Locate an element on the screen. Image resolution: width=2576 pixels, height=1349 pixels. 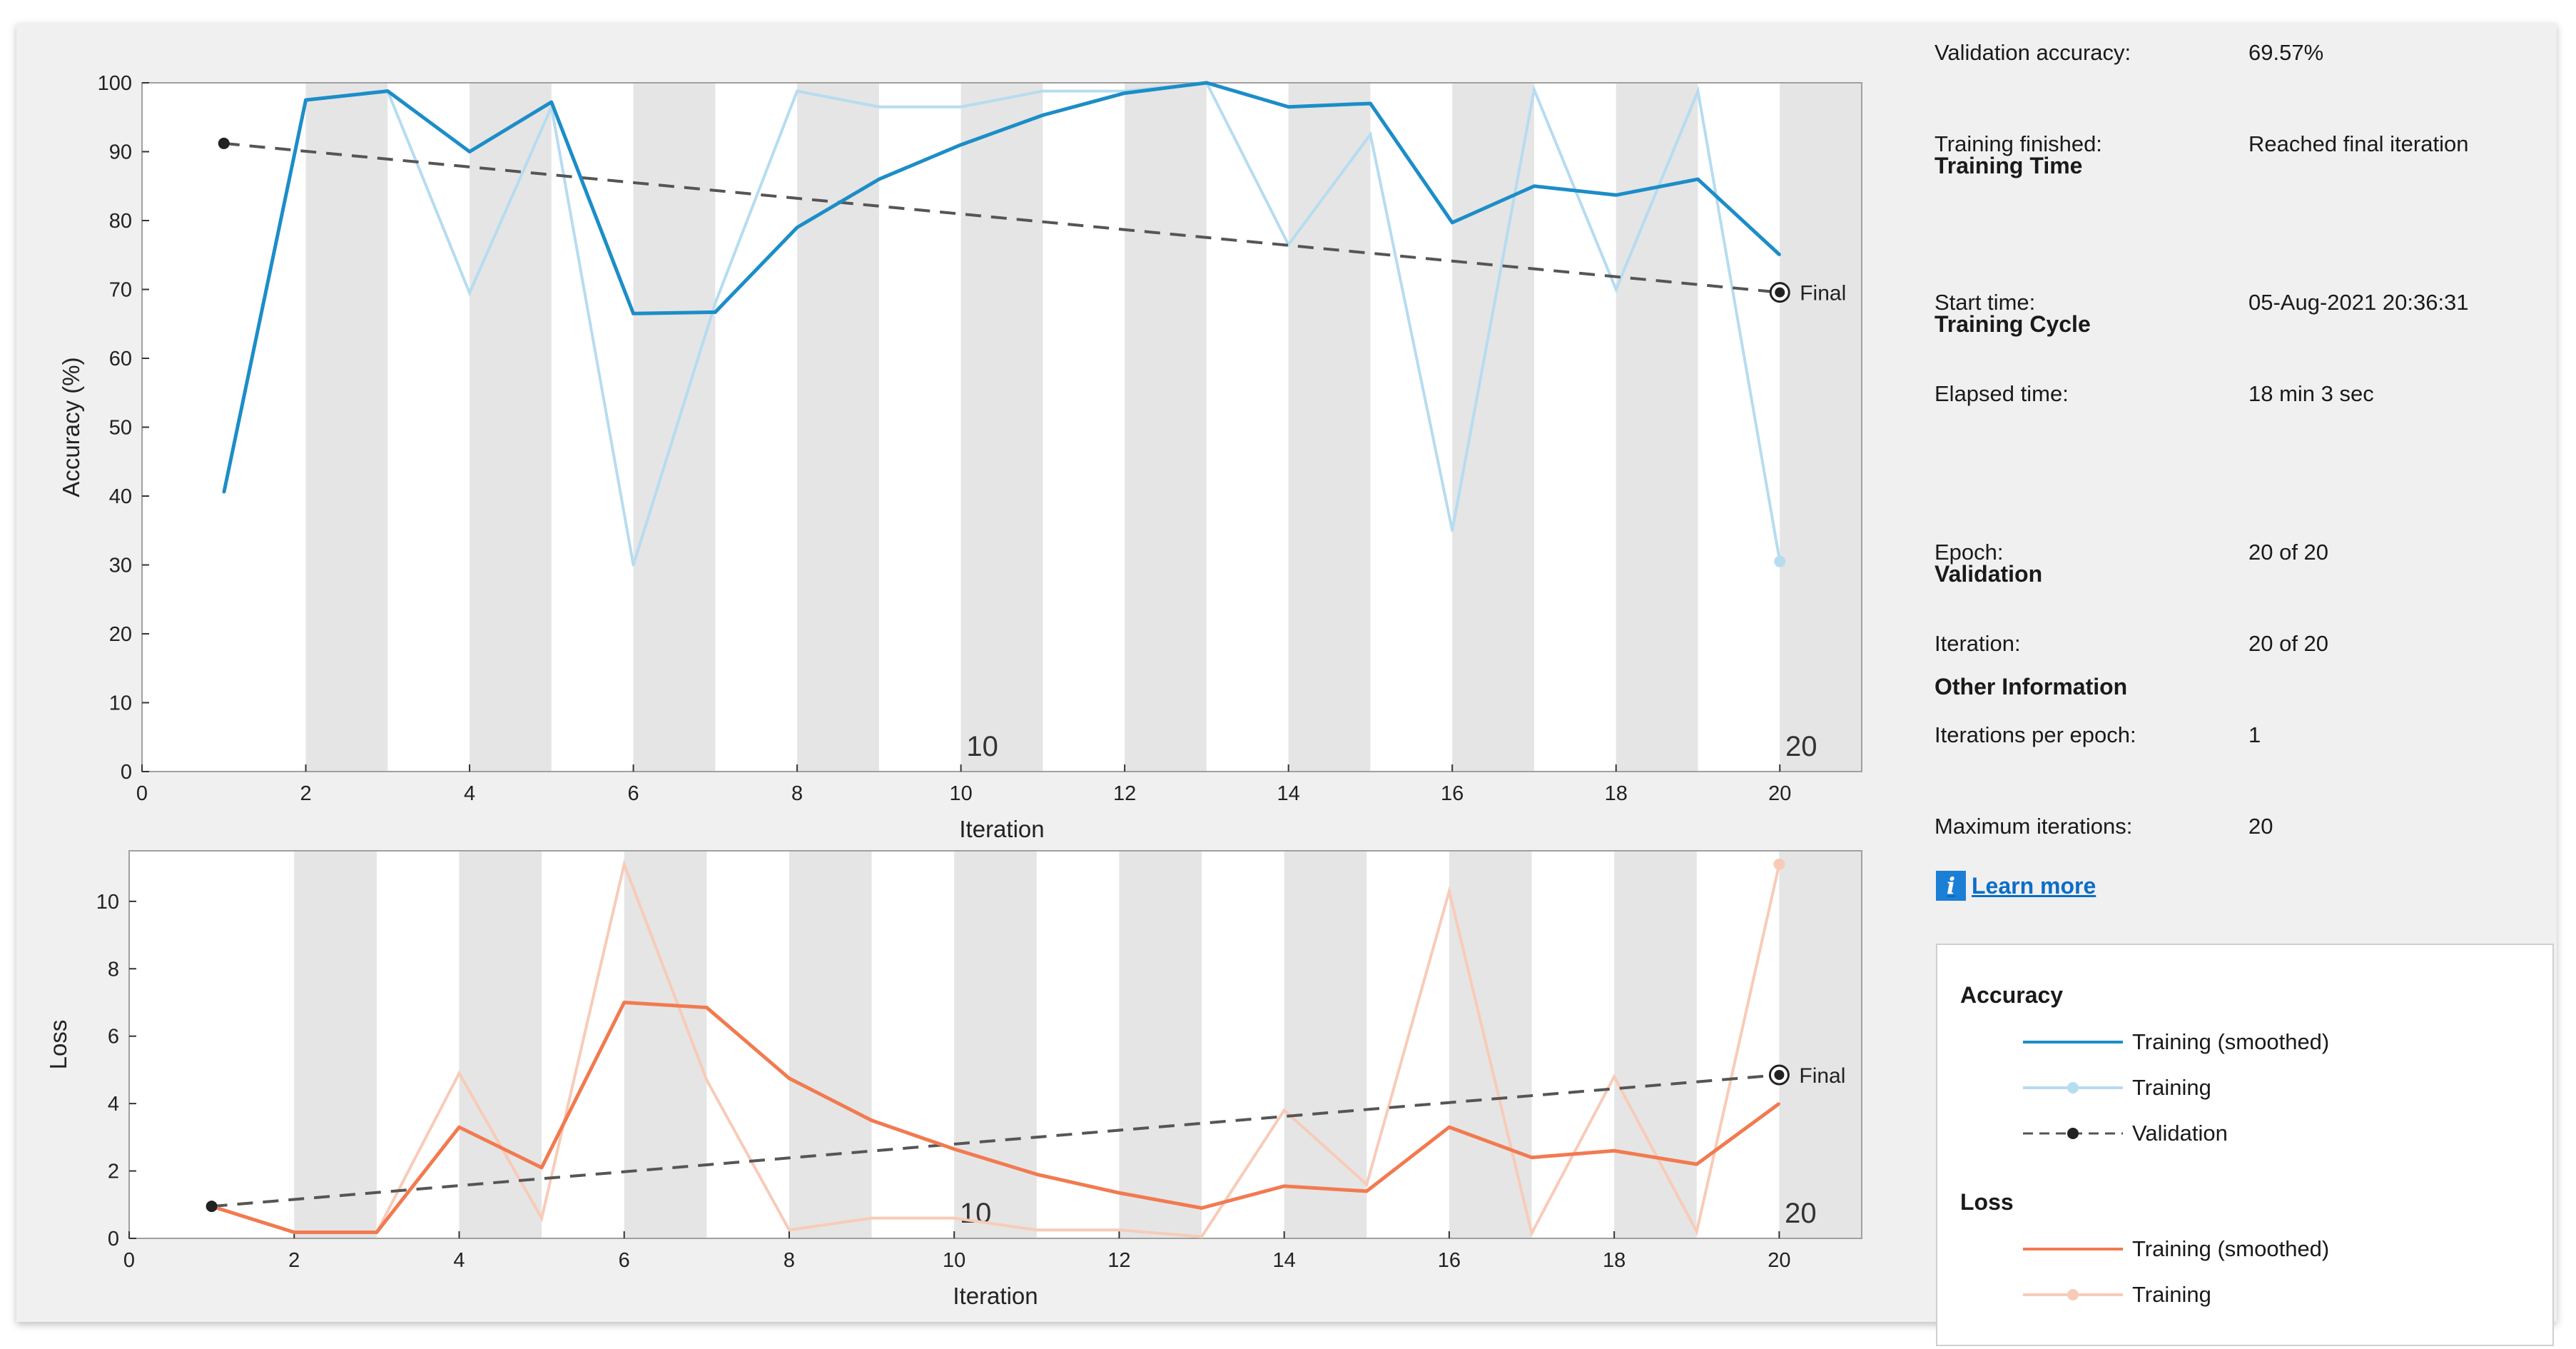
y-tick-label: 70 is located at coordinates (120, 290).